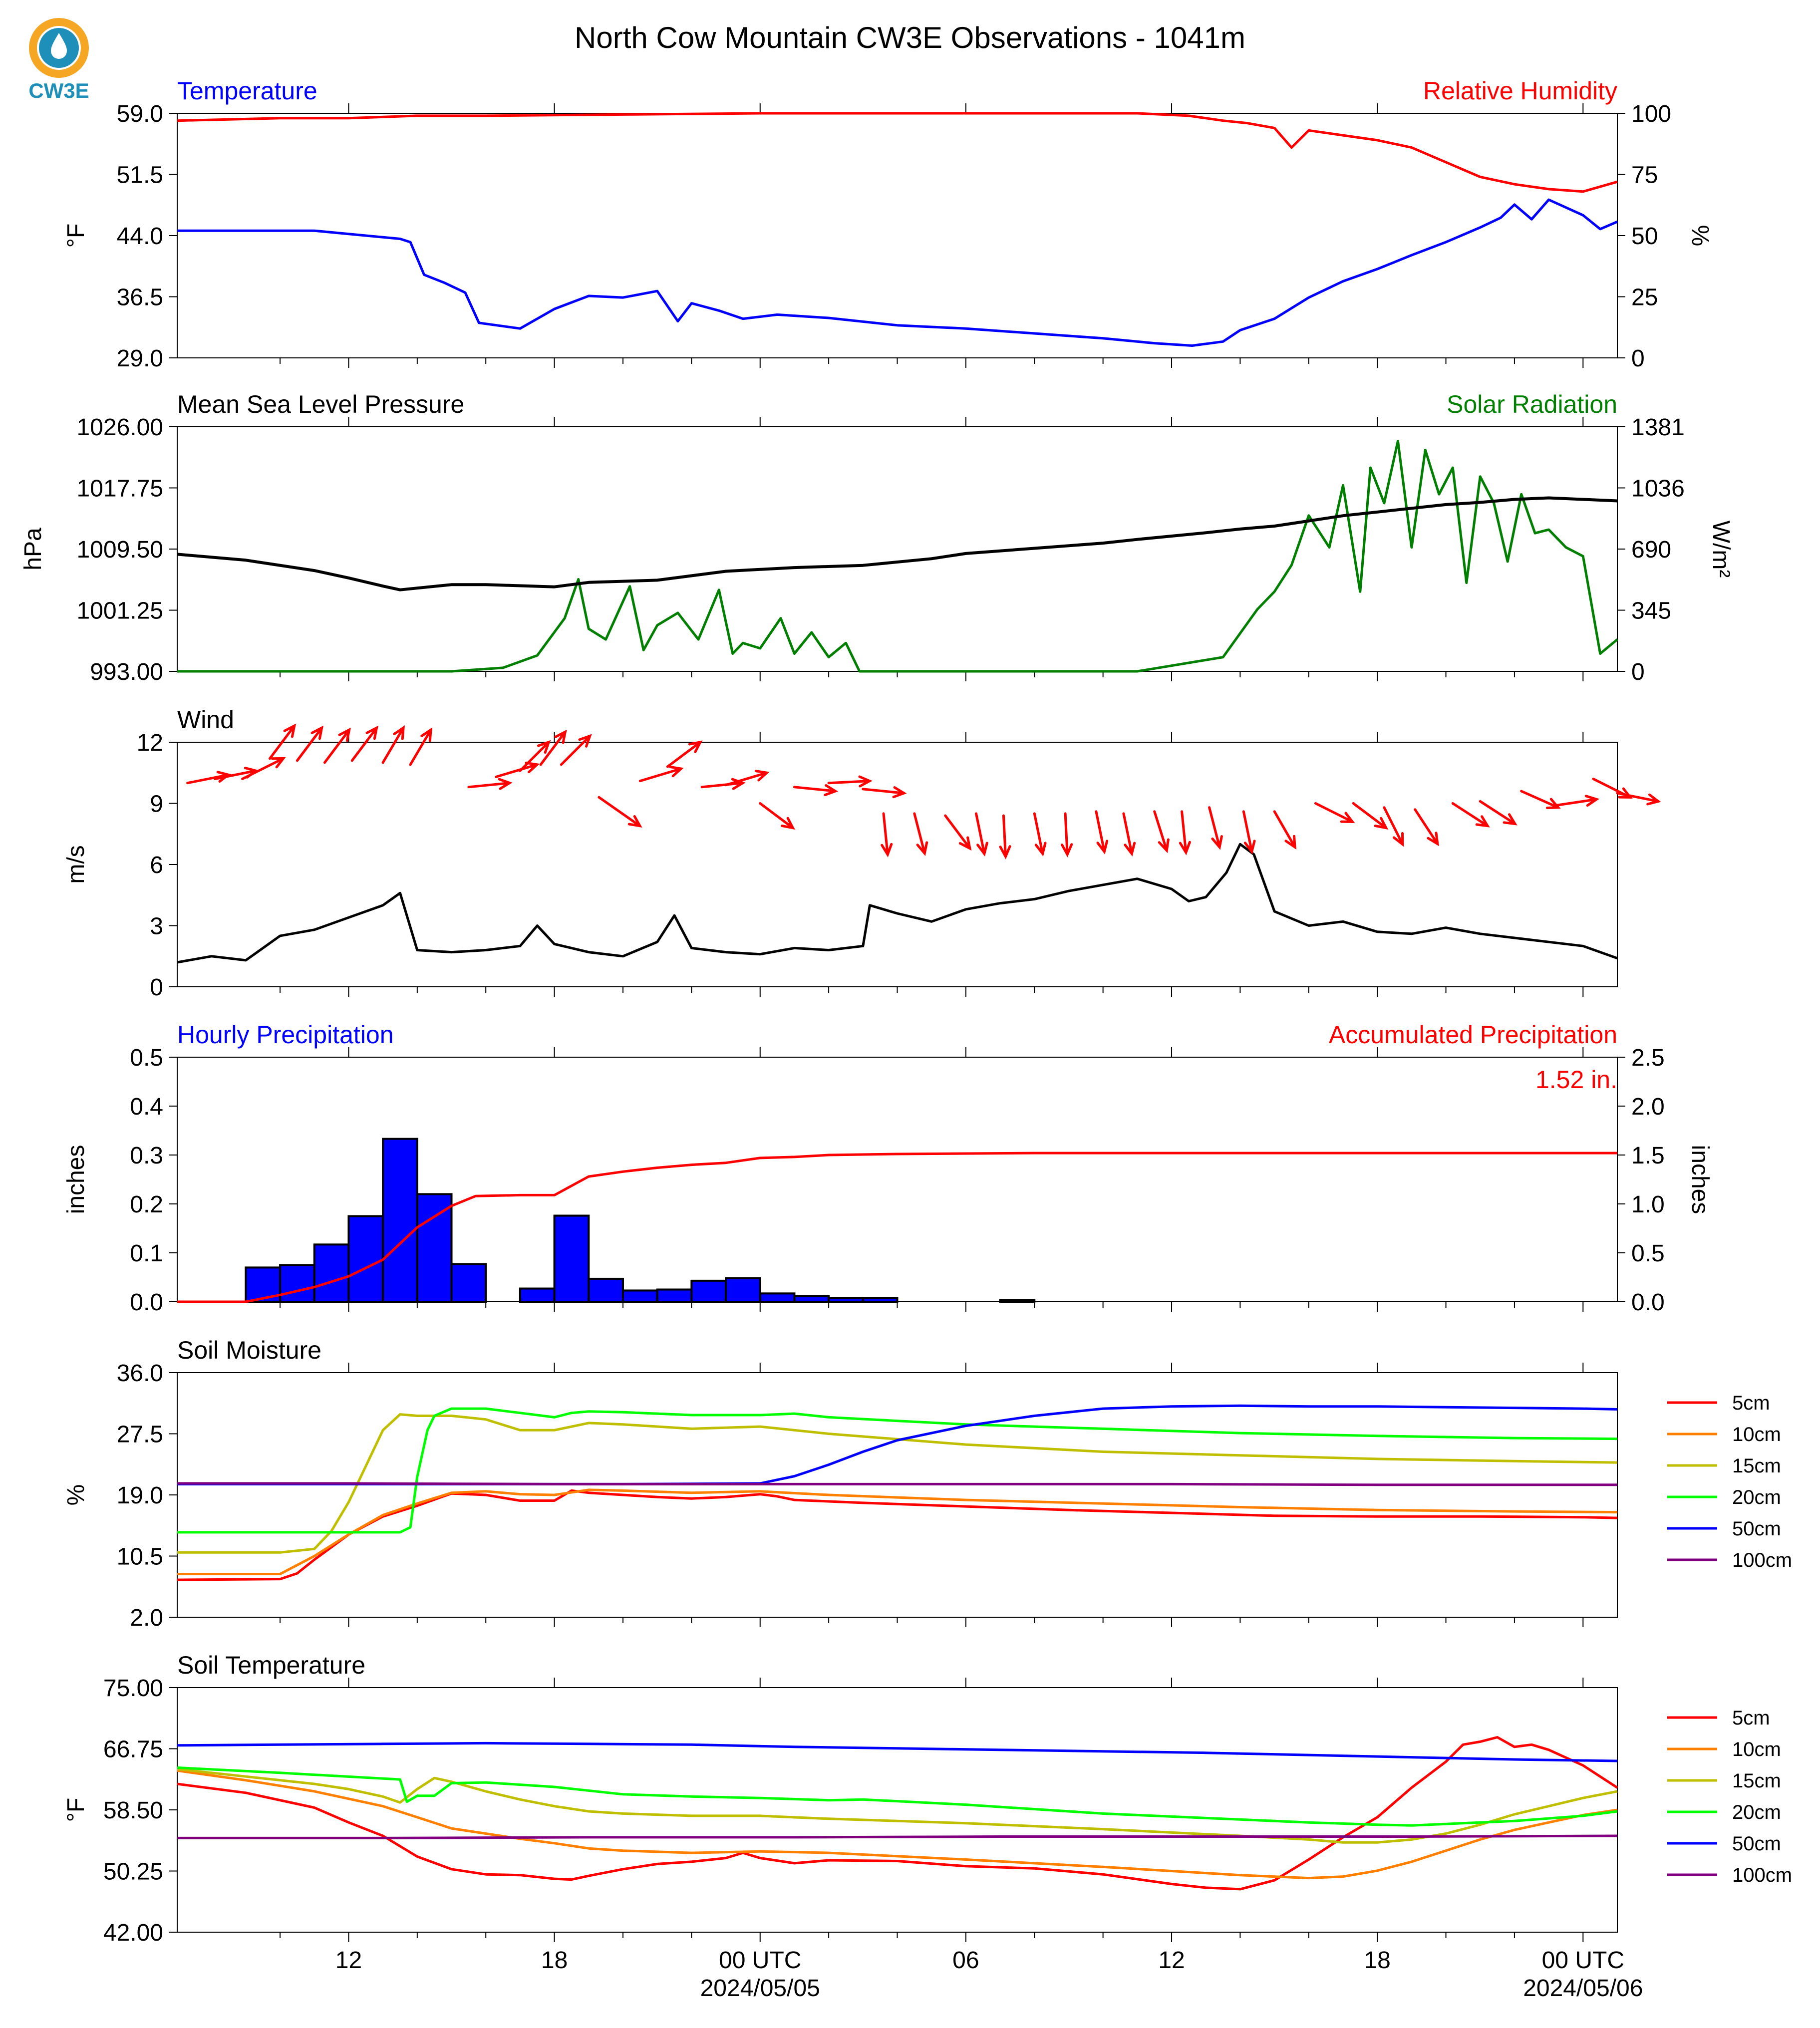 The width and height of the screenshot is (1820, 2028). I want to click on y2-tick-label: 0.5, so click(1648, 1253).